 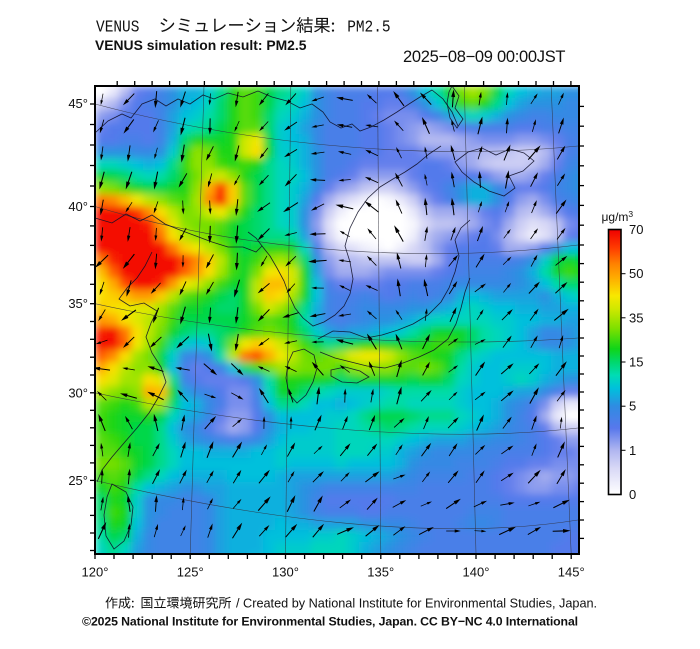 I want to click on svg-text: 40°, so click(x=78, y=206).